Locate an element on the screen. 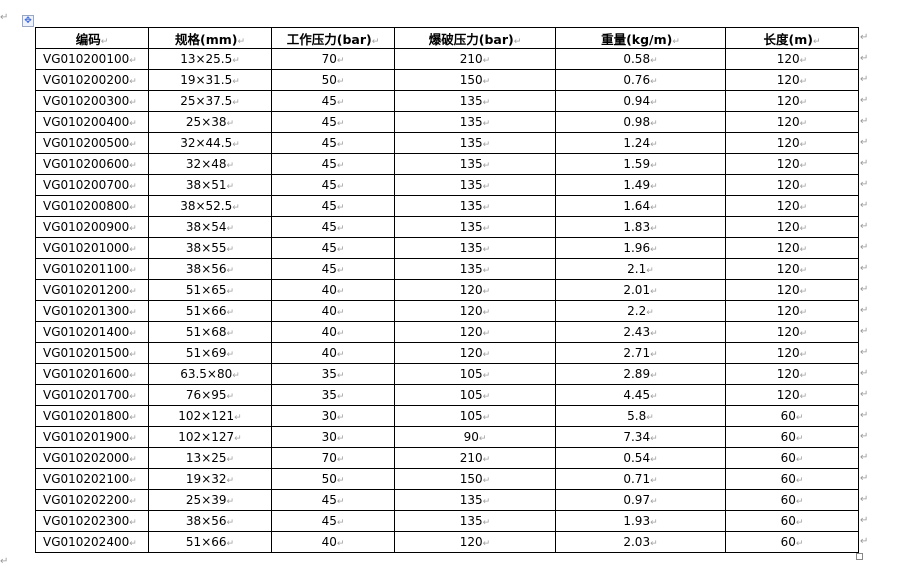 This screenshot has width=897, height=588. cell-weight: 1.64 is located at coordinates (640, 206).